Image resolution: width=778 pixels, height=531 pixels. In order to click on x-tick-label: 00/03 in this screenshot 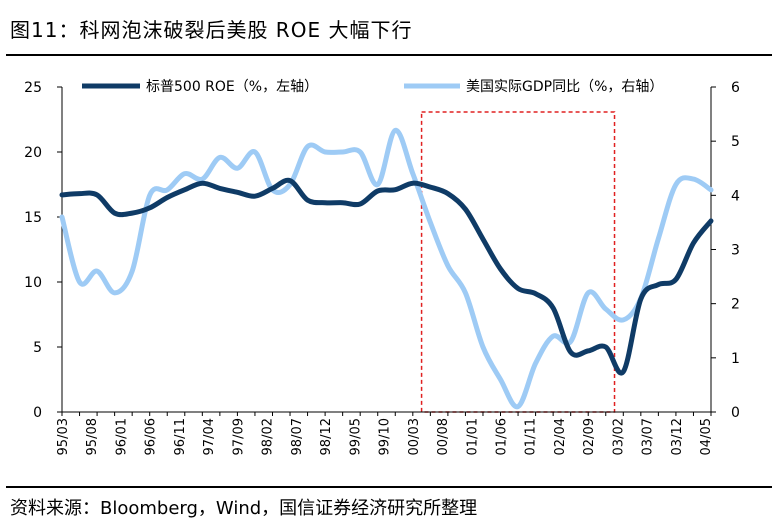, I will do `click(414, 436)`.